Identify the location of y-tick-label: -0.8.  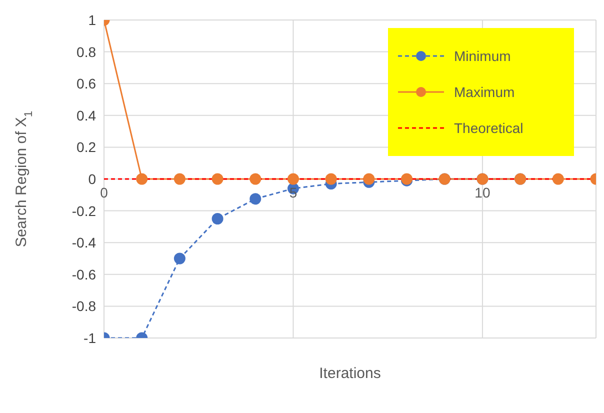
(84, 306).